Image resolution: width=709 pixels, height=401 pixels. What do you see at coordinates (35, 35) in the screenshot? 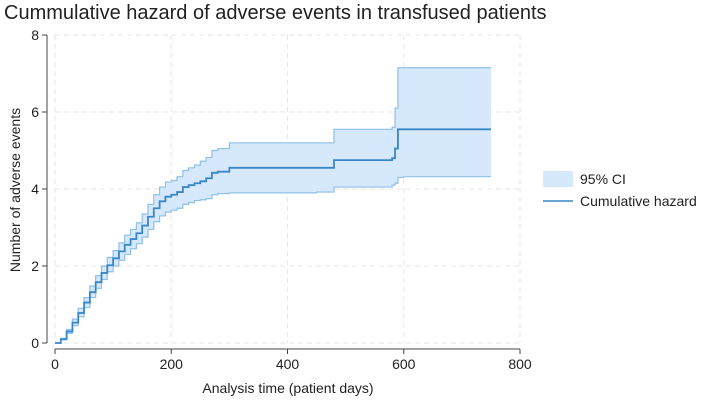
I see `y-tick-label: 8` at bounding box center [35, 35].